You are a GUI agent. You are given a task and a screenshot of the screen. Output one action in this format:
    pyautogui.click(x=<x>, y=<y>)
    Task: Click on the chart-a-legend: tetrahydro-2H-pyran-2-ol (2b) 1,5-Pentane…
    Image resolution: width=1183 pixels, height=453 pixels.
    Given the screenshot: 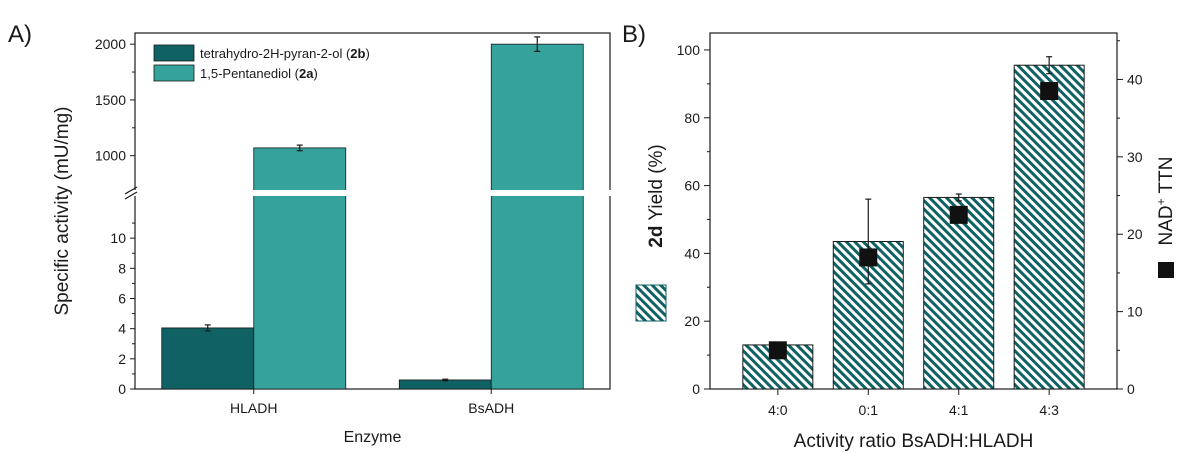 What is the action you would take?
    pyautogui.click(x=261, y=63)
    